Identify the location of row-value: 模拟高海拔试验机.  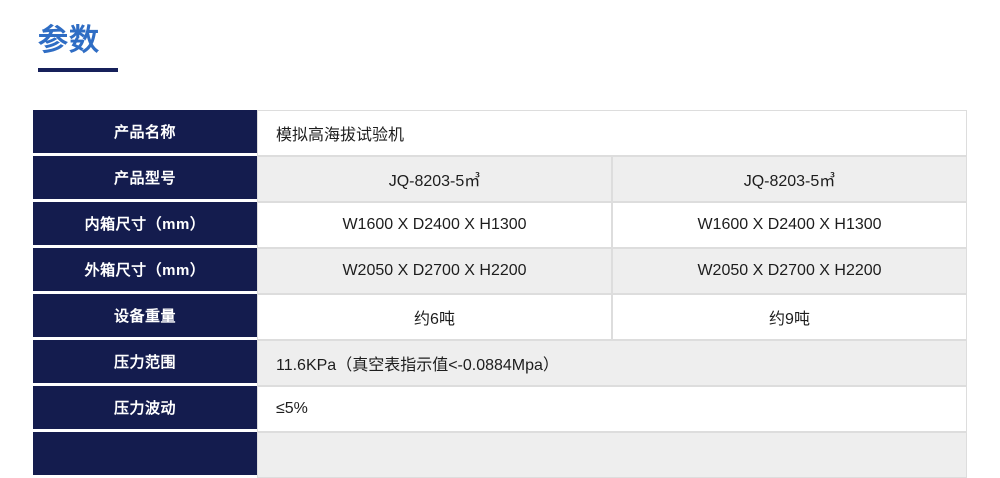
(612, 133).